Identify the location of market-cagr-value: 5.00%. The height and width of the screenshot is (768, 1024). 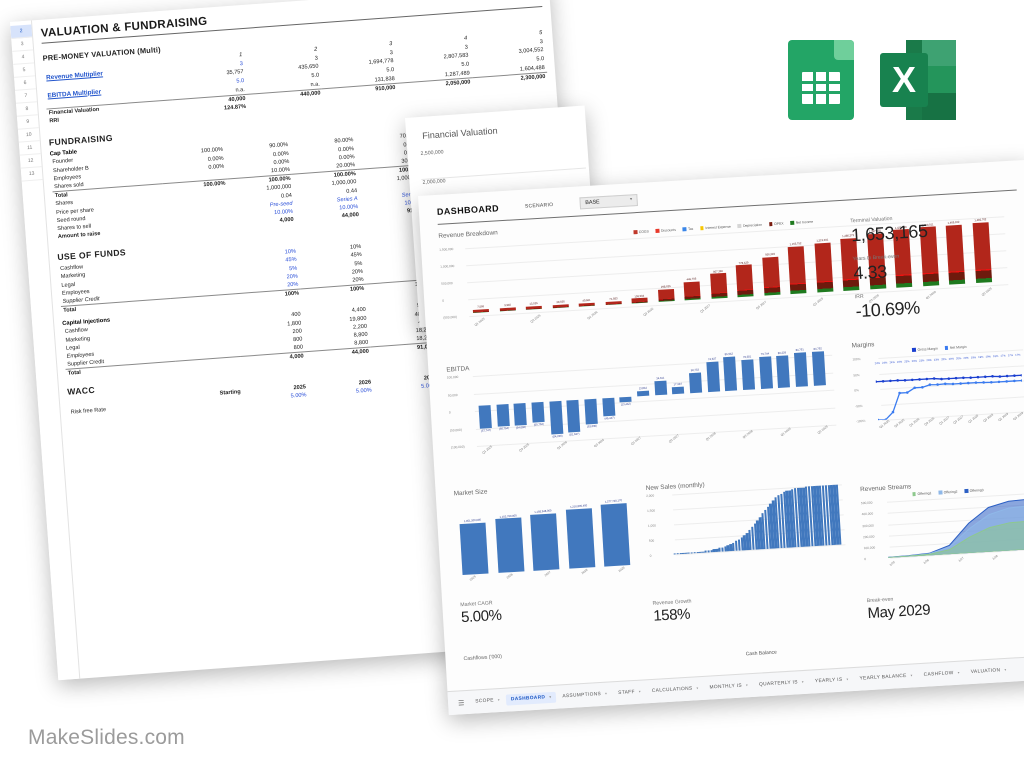
(481, 616).